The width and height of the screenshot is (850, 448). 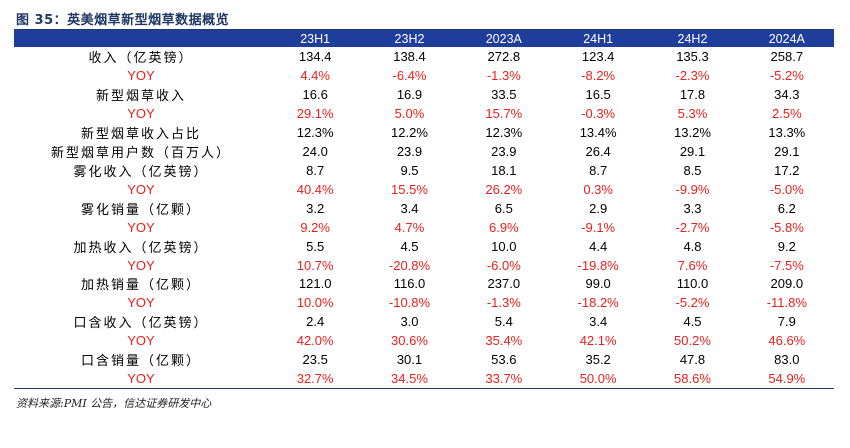 What do you see at coordinates (692, 227) in the screenshot?
I see `table-cell: -2.7%` at bounding box center [692, 227].